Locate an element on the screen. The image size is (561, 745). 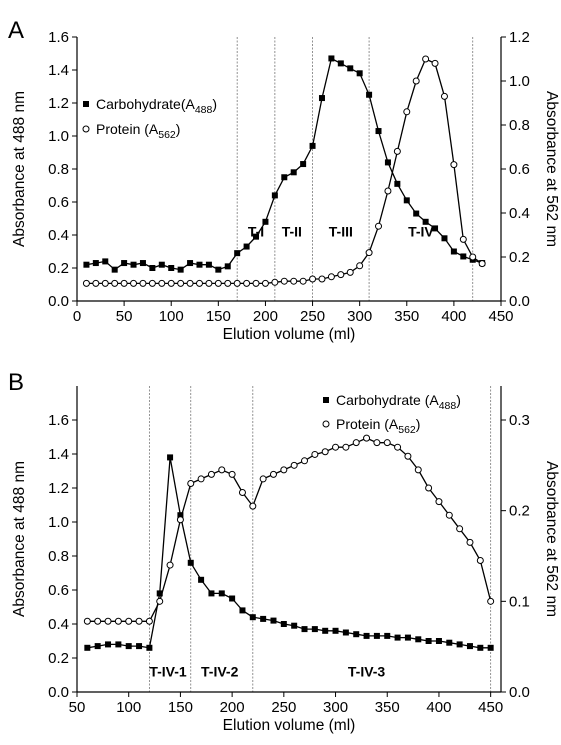
region-label: T-II is located at coordinates (292, 232).